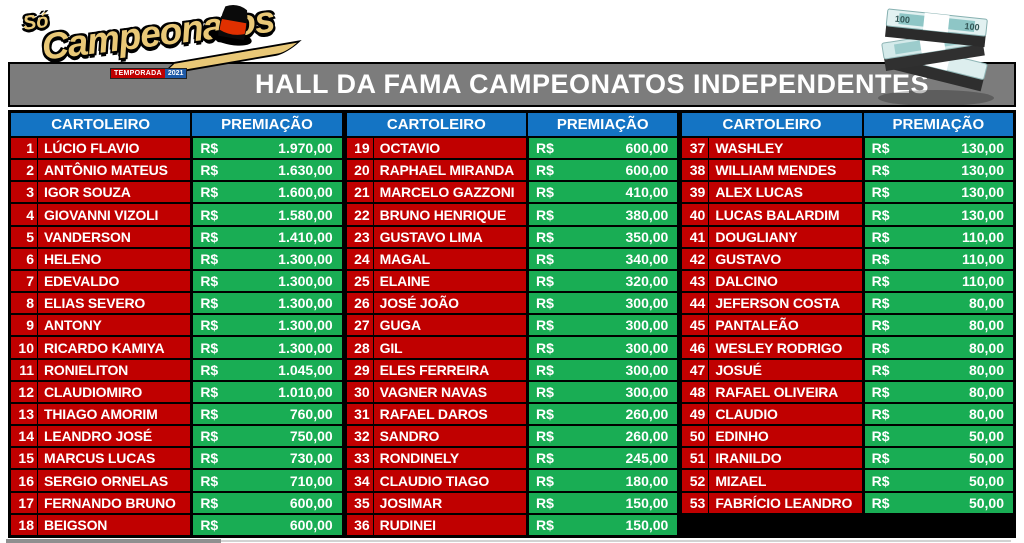 This screenshot has width=1024, height=543. I want to click on prize-cell: R$ 1.300,00, so click(267, 281).